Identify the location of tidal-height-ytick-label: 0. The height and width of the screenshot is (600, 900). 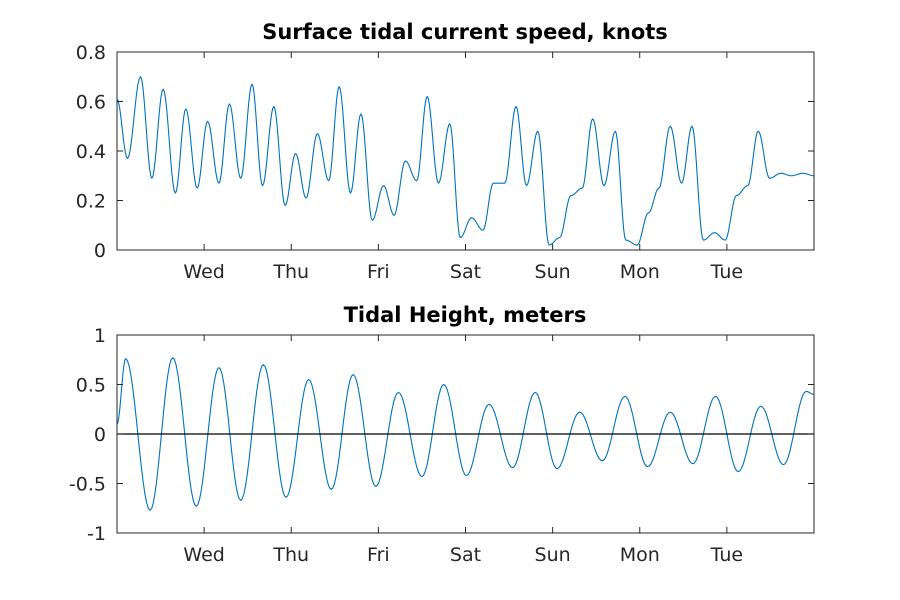
(100, 435).